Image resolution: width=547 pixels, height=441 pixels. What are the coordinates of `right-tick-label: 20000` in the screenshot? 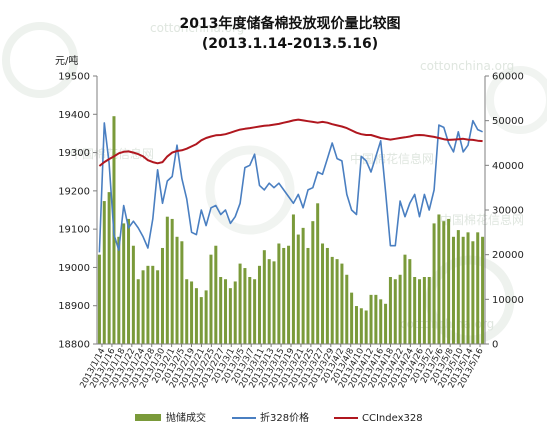 It's located at (508, 255).